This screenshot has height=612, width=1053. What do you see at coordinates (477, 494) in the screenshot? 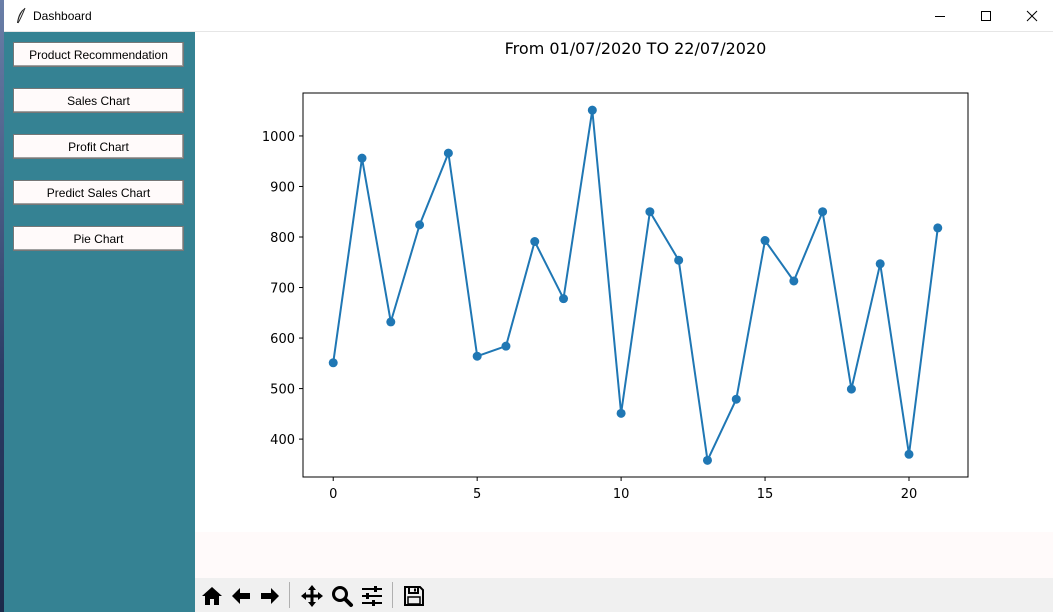
I see `x-tick-label: 5` at bounding box center [477, 494].